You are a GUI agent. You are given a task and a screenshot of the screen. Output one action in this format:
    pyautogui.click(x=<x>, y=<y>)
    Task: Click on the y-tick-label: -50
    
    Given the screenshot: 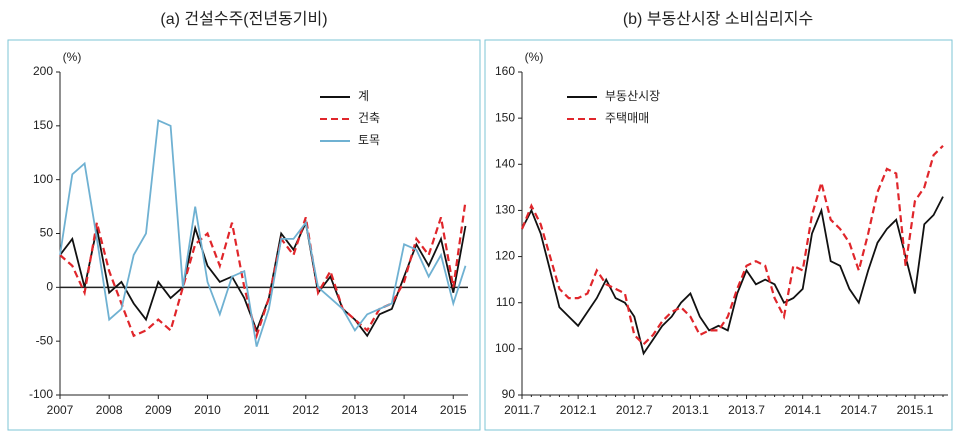 What is the action you would take?
    pyautogui.click(x=45, y=340)
    